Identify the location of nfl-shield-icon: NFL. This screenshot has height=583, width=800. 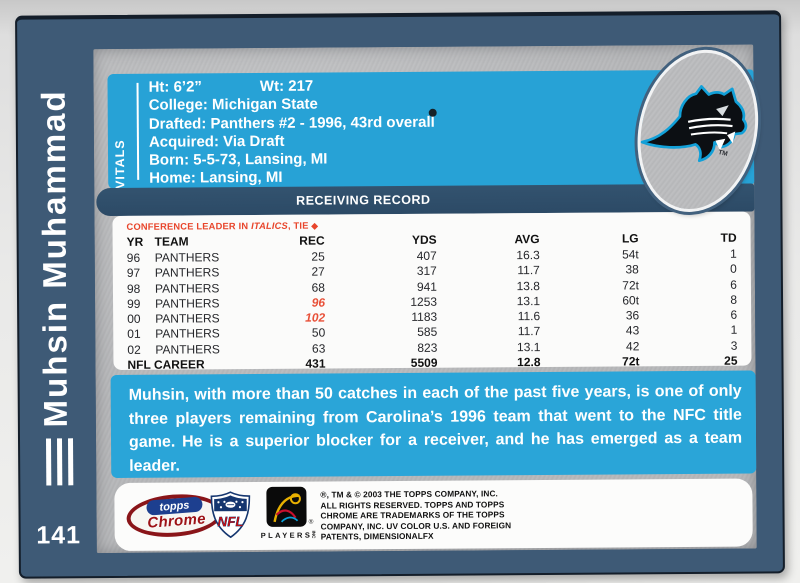
(230, 515).